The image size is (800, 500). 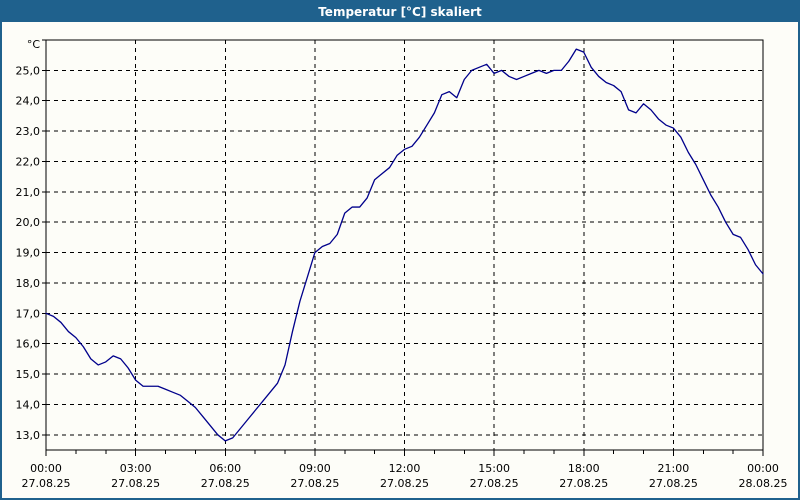 What do you see at coordinates (674, 468) in the screenshot?
I see `x-axis-time-label: 21:00` at bounding box center [674, 468].